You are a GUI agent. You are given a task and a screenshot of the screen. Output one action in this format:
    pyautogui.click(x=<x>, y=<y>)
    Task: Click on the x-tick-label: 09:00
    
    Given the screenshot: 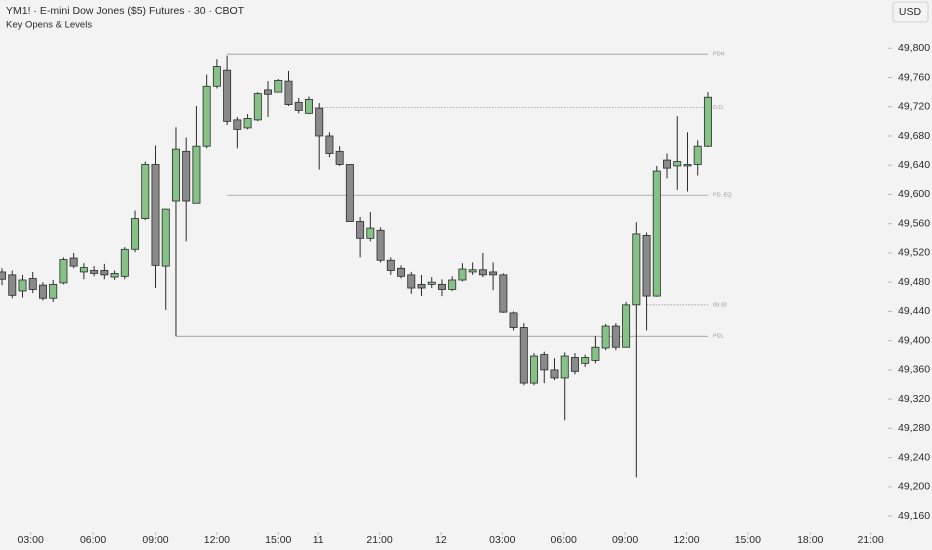 What is the action you would take?
    pyautogui.click(x=155, y=540)
    